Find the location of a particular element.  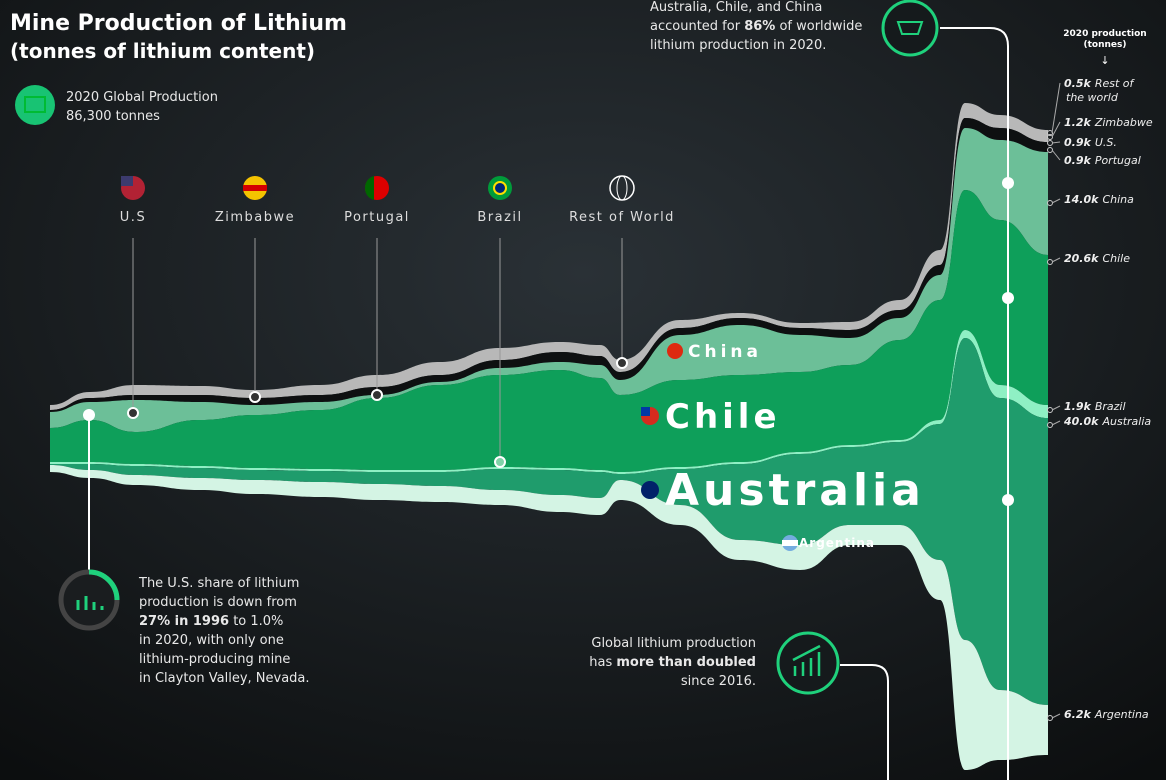

note-line: Global lithium production is located at coordinates (673, 643).